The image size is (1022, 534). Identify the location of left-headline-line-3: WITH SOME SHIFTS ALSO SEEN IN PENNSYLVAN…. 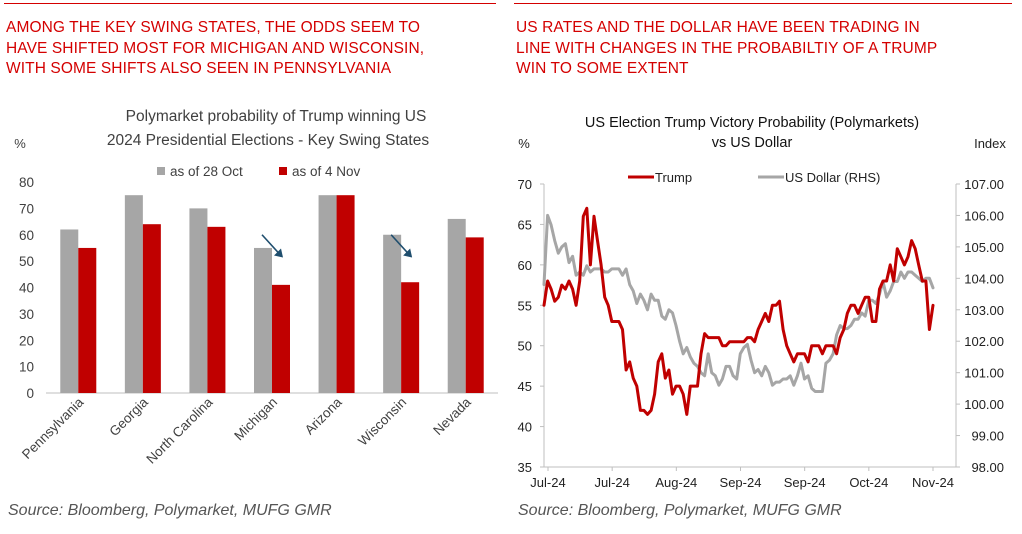
(199, 68).